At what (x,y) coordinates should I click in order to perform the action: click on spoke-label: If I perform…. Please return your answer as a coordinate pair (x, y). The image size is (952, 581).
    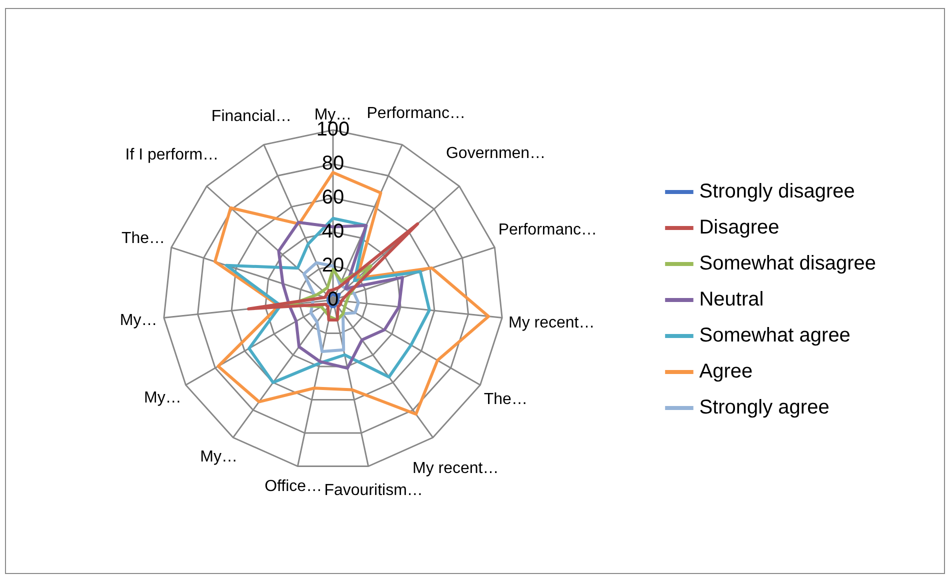
    Looking at the image, I should click on (172, 155).